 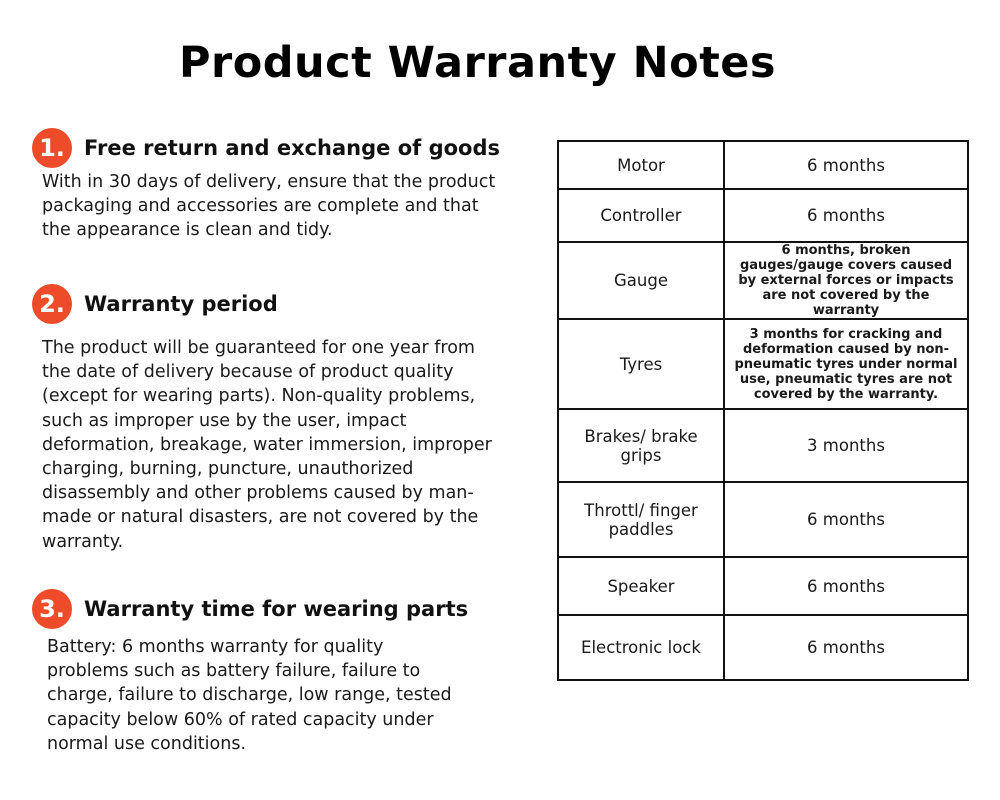 What do you see at coordinates (641, 647) in the screenshot?
I see `part-cell: Electronic lock` at bounding box center [641, 647].